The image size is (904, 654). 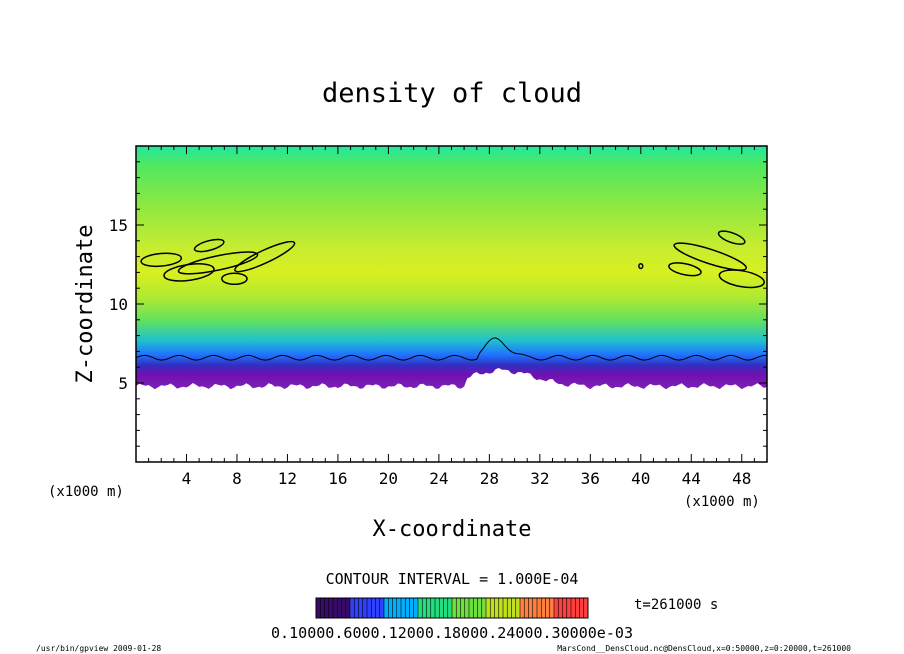 What do you see at coordinates (85, 304) in the screenshot?
I see `y-axis-label: Z-coordinate` at bounding box center [85, 304].